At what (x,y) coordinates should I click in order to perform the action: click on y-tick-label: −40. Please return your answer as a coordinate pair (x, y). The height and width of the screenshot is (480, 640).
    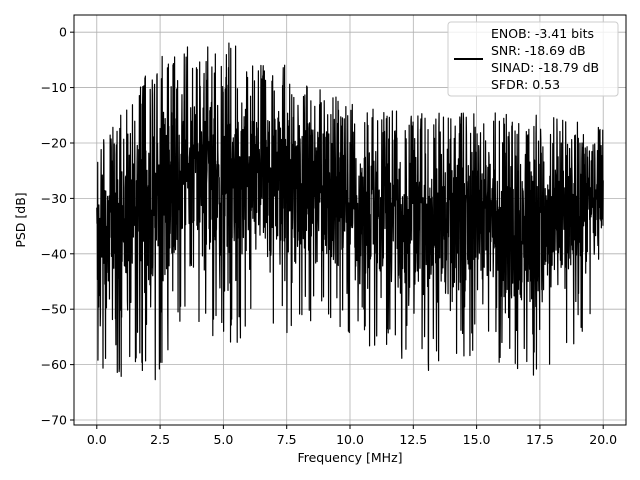
    Looking at the image, I should click on (54, 253).